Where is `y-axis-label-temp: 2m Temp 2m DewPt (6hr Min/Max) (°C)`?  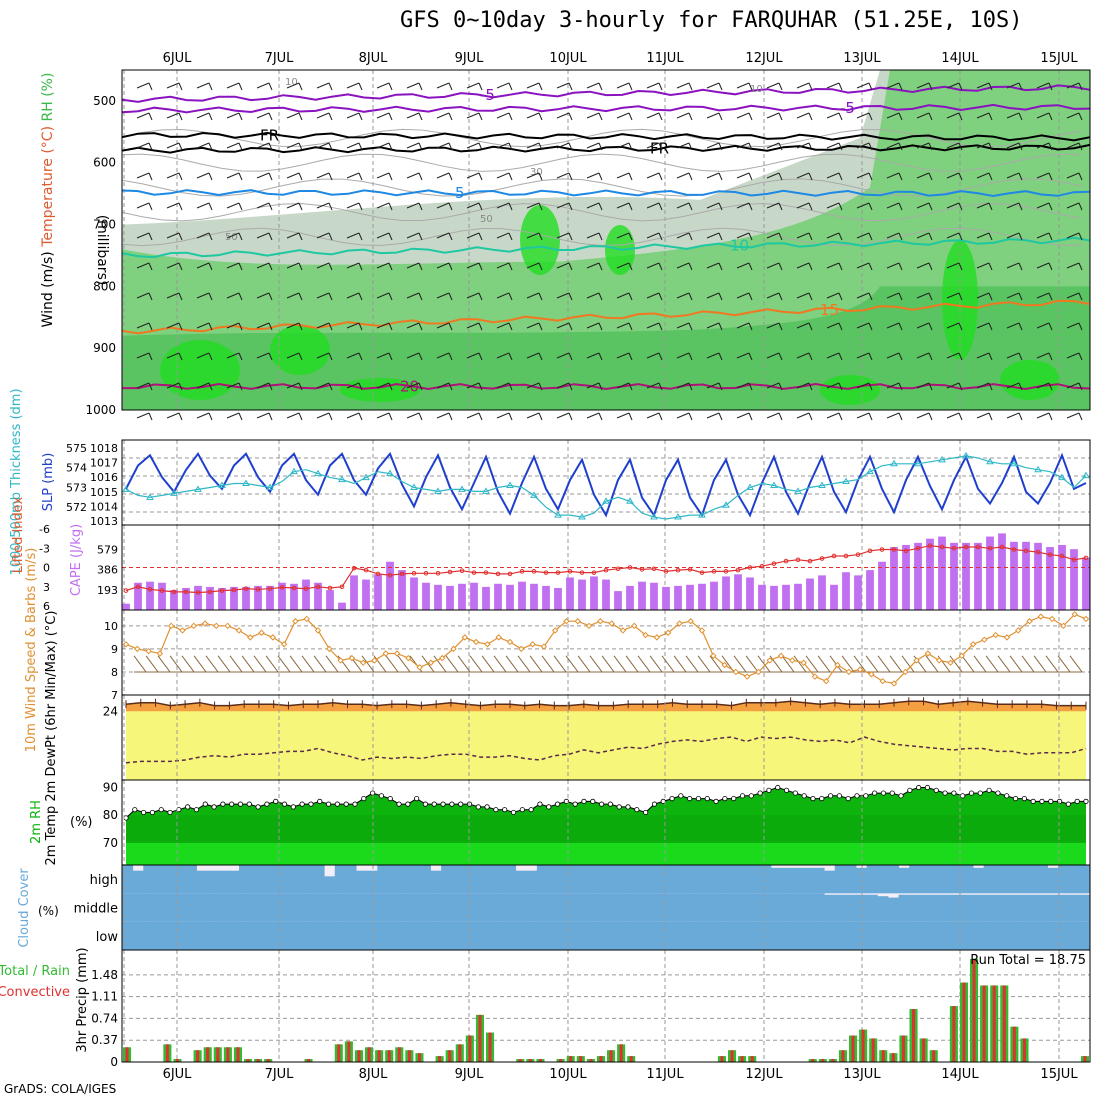
y-axis-label-temp: 2m Temp 2m DewPt (6hr Min/Max) (°C) is located at coordinates (51, 738).